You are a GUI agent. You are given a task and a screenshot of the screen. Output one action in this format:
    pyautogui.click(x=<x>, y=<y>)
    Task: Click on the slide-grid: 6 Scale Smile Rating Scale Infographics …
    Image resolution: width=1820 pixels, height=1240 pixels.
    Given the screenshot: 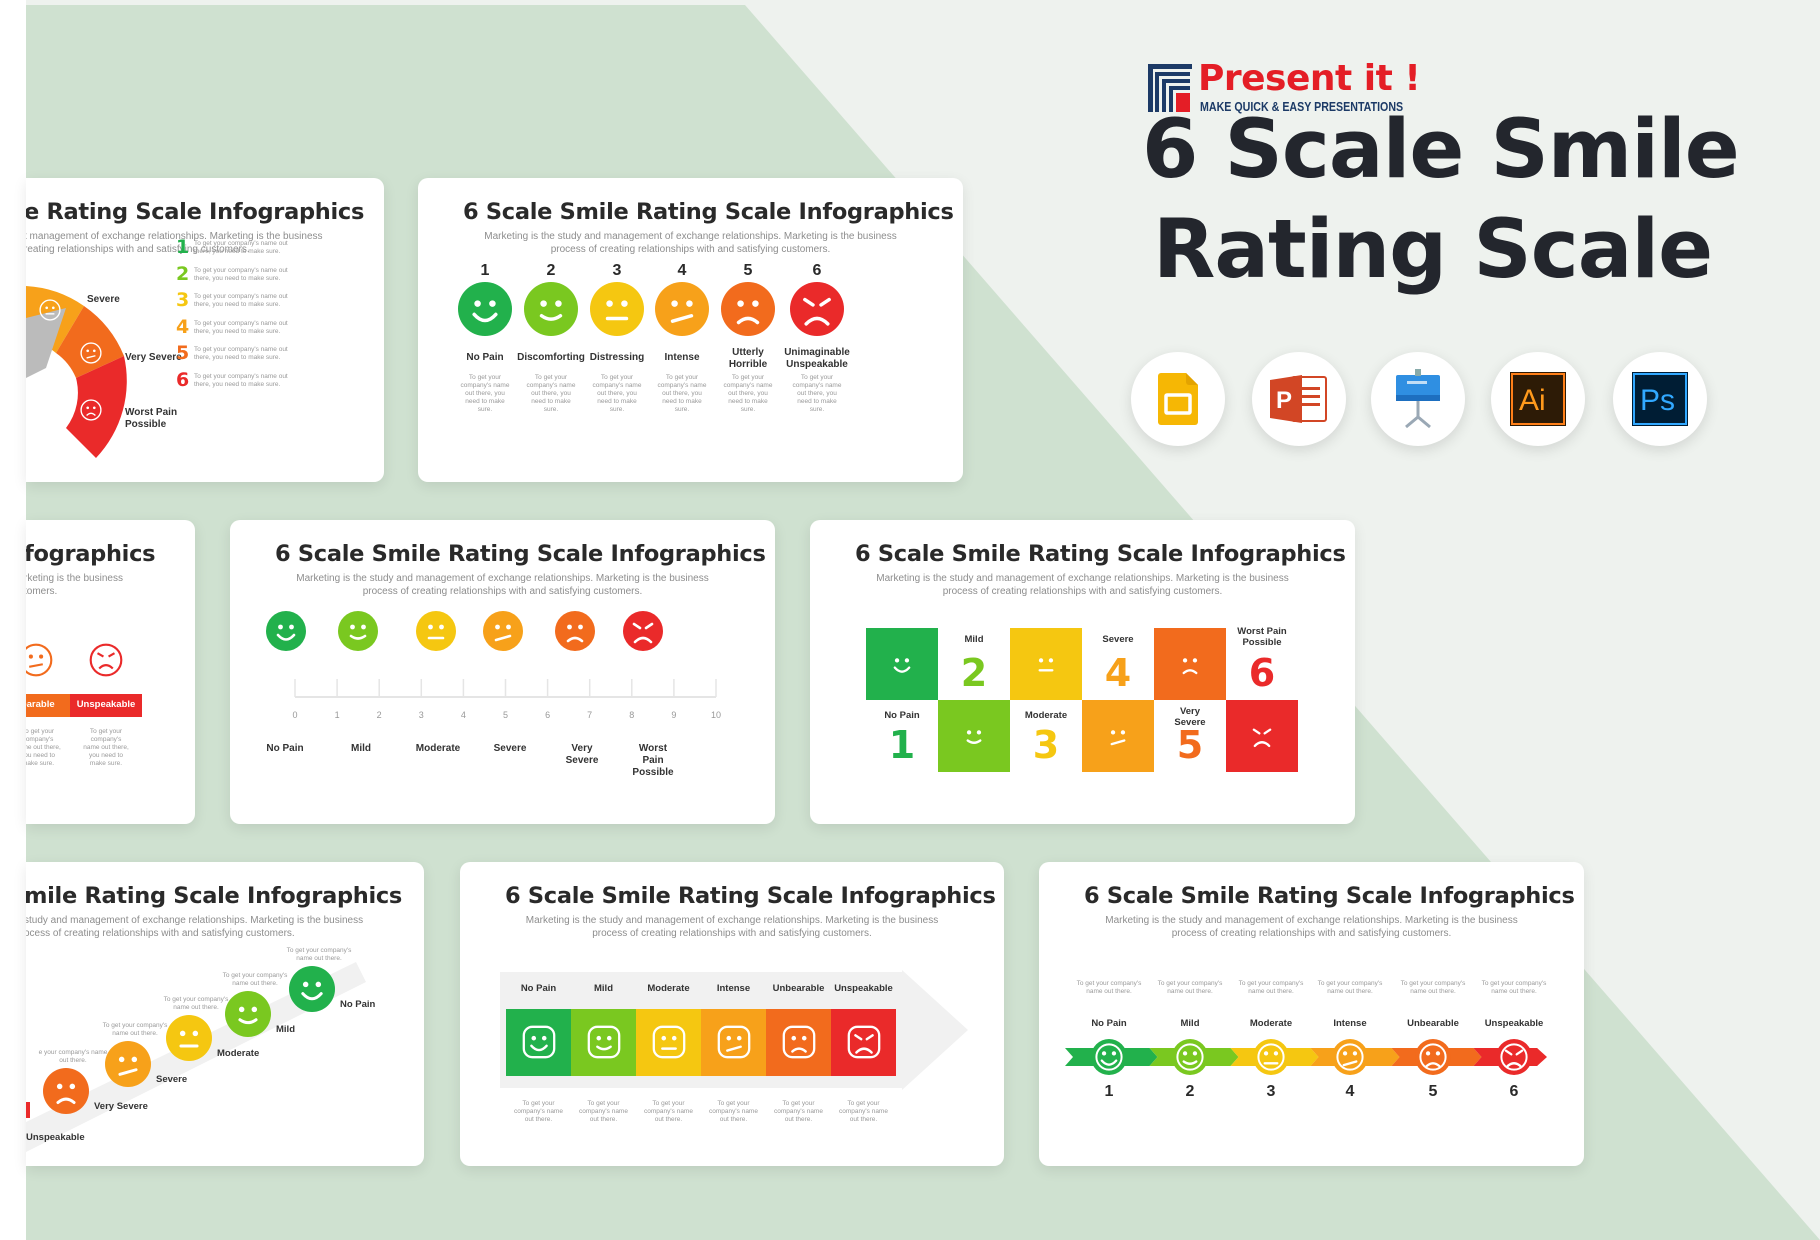 What is the action you would take?
    pyautogui.click(x=1082, y=672)
    